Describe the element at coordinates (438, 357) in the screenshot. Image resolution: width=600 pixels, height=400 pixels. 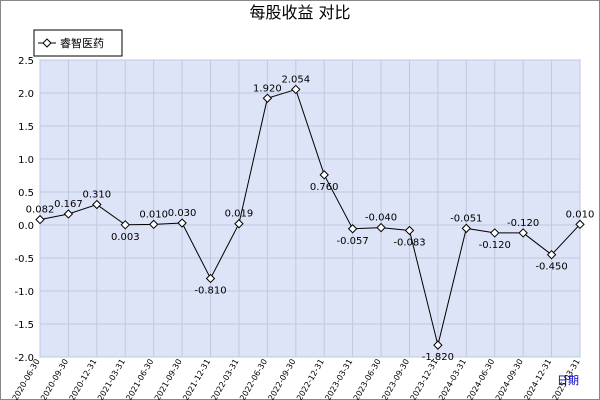
I see `data-label: -1.820` at that location.